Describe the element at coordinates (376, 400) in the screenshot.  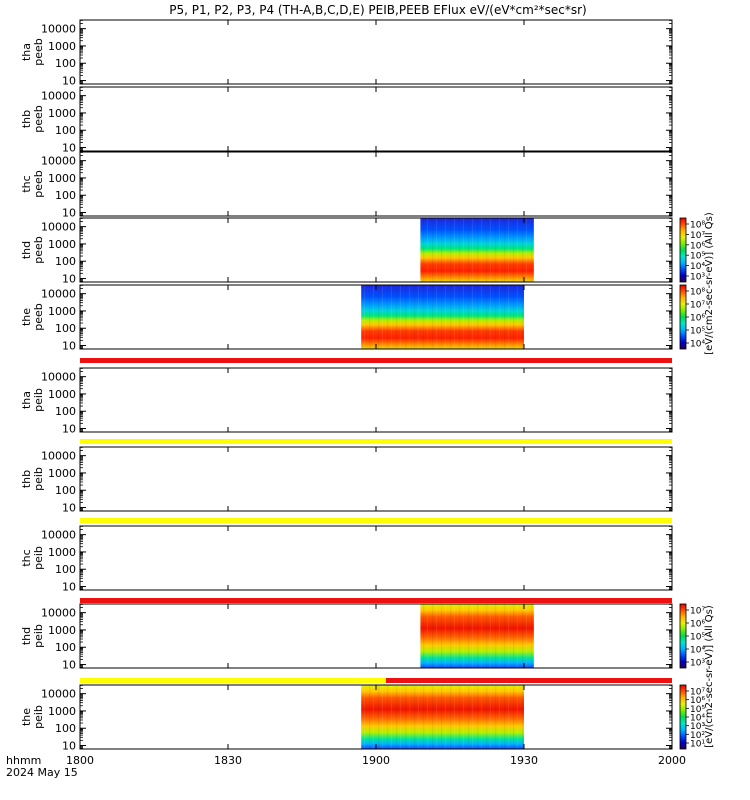
I see `panel-frame-tha_peib` at that location.